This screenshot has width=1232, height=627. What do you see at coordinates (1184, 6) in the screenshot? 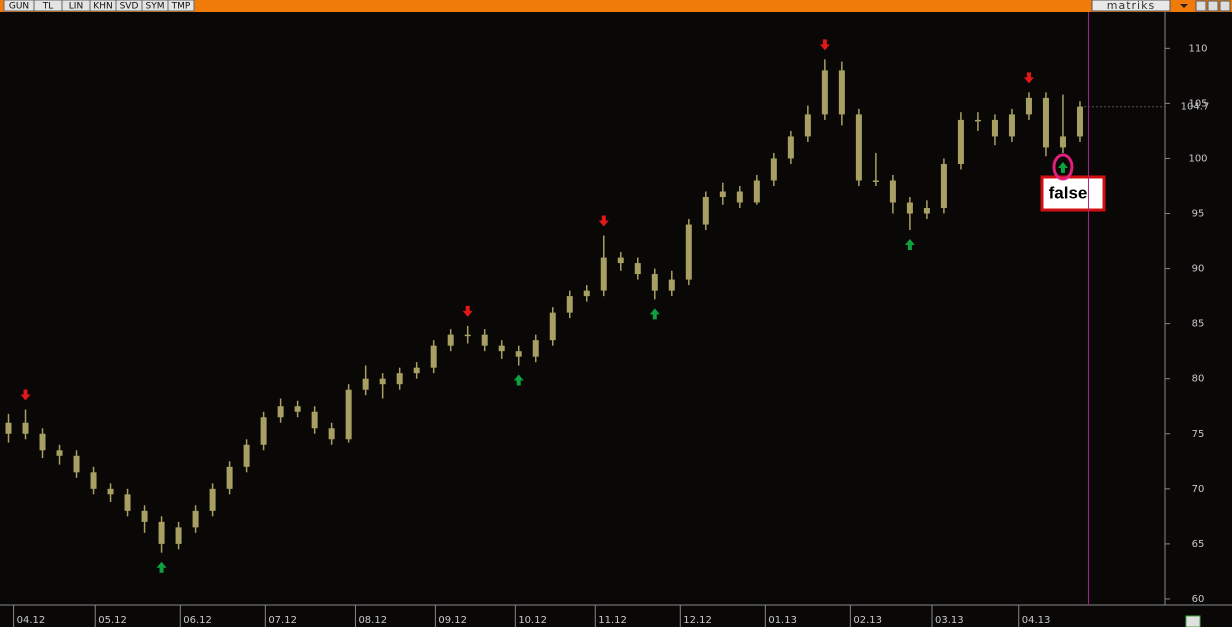
I see `dropdown` at bounding box center [1184, 6].